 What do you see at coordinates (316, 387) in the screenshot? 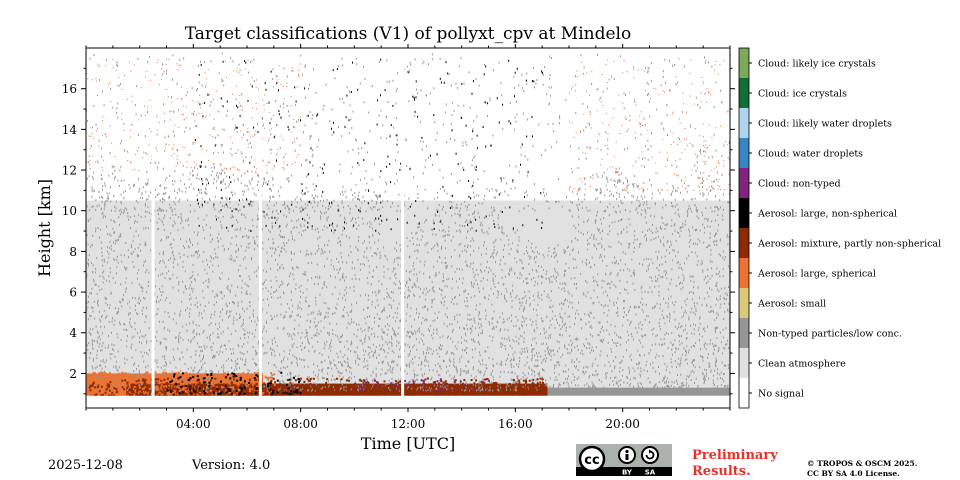
I see `speckle-aerosol-mixture-partly-non-spherical` at bounding box center [316, 387].